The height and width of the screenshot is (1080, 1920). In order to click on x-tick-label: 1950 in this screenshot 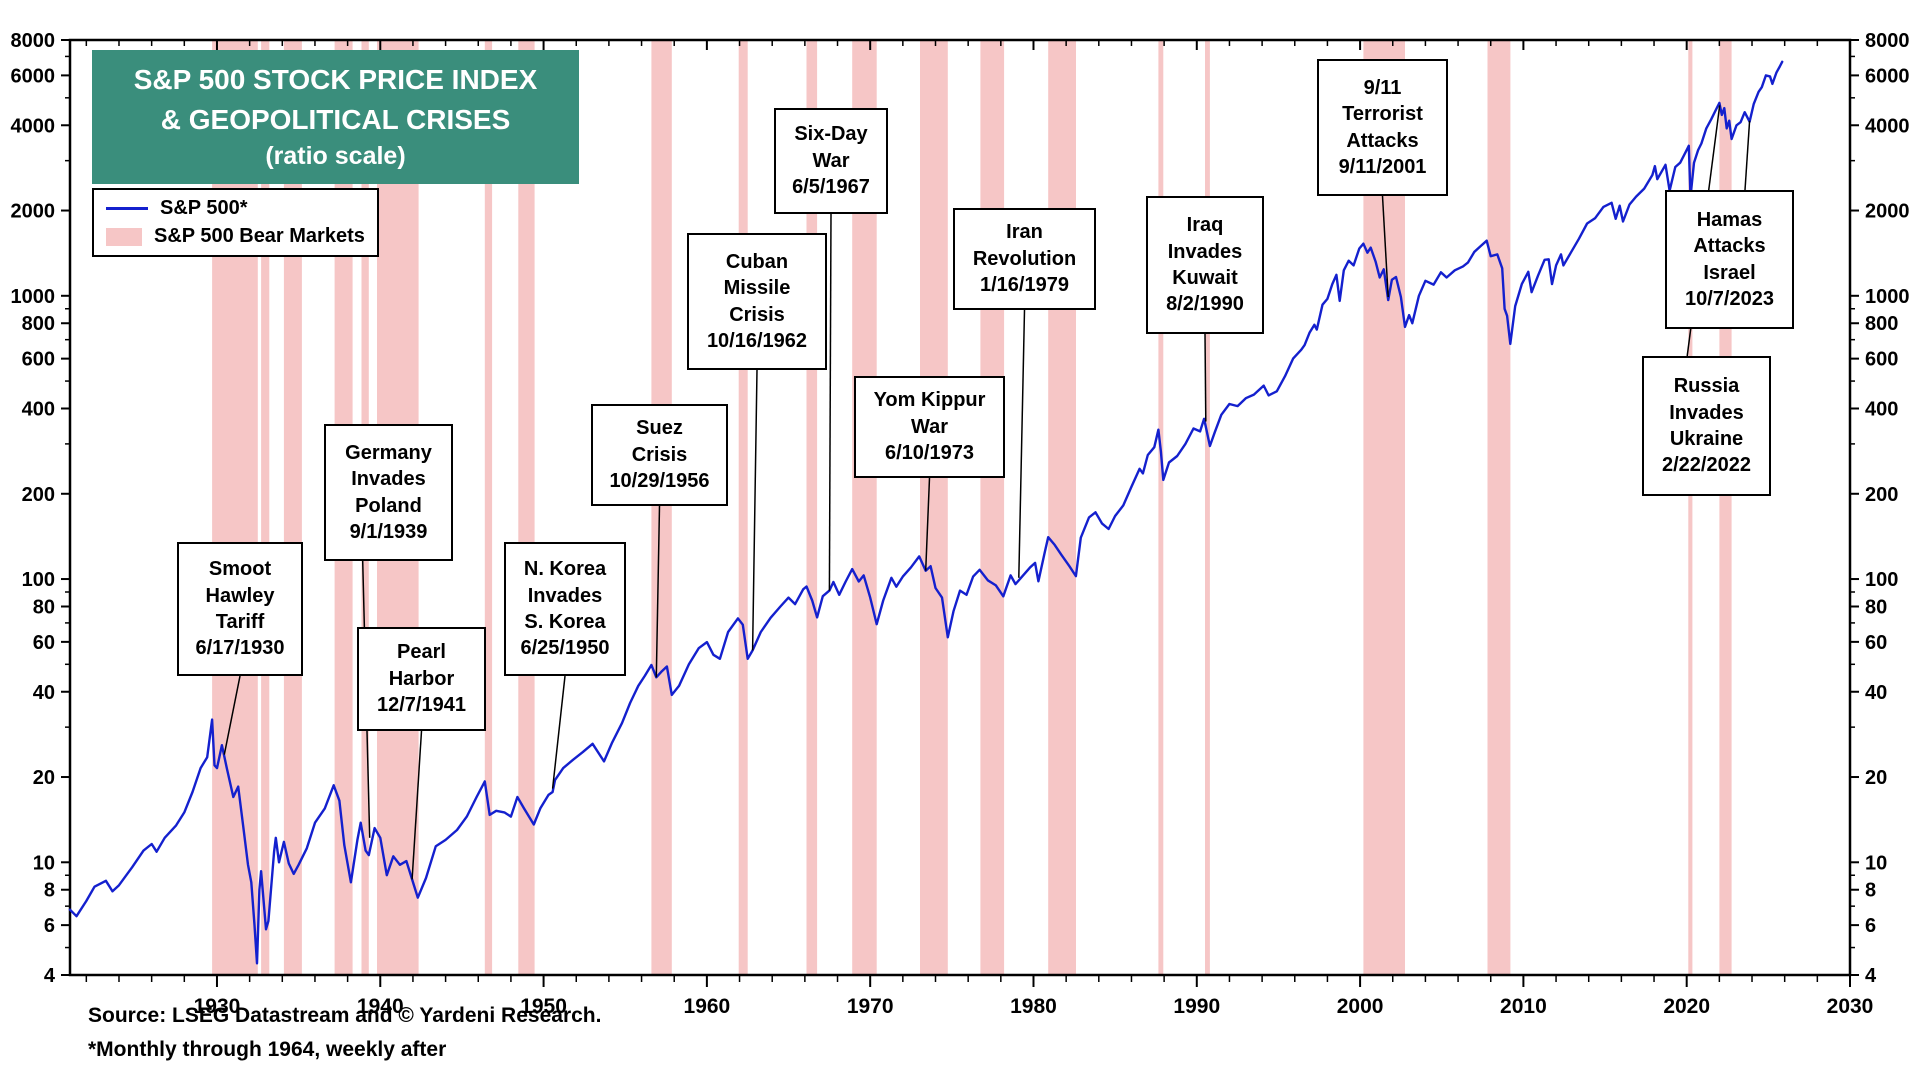, I will do `click(543, 1006)`.